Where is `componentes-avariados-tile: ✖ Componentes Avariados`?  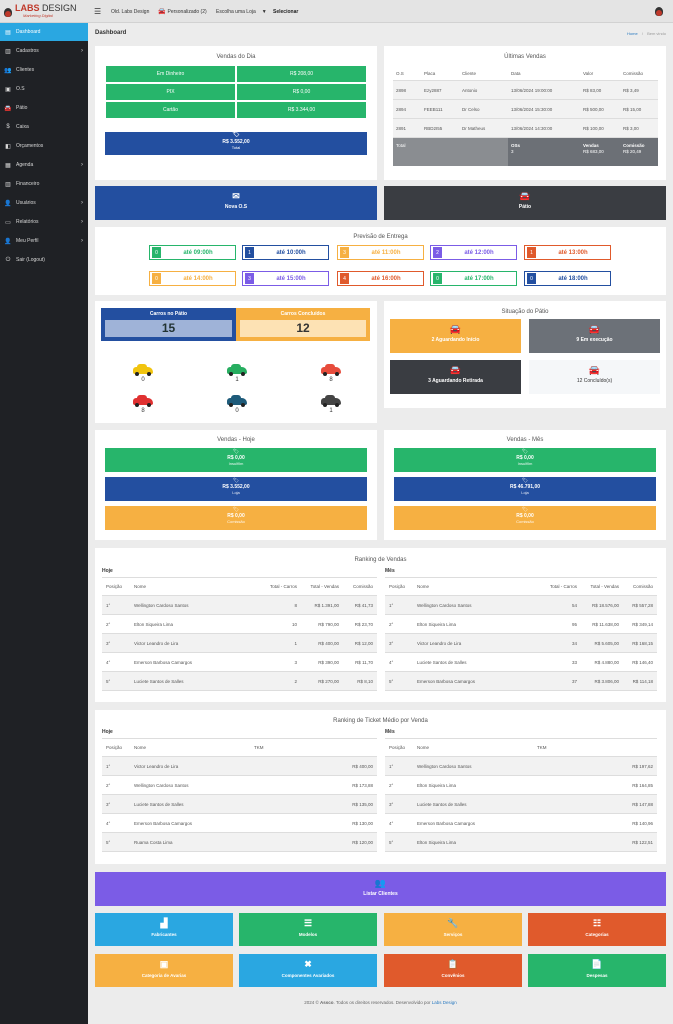 componentes-avariados-tile: ✖ Componentes Avariados is located at coordinates (308, 970).